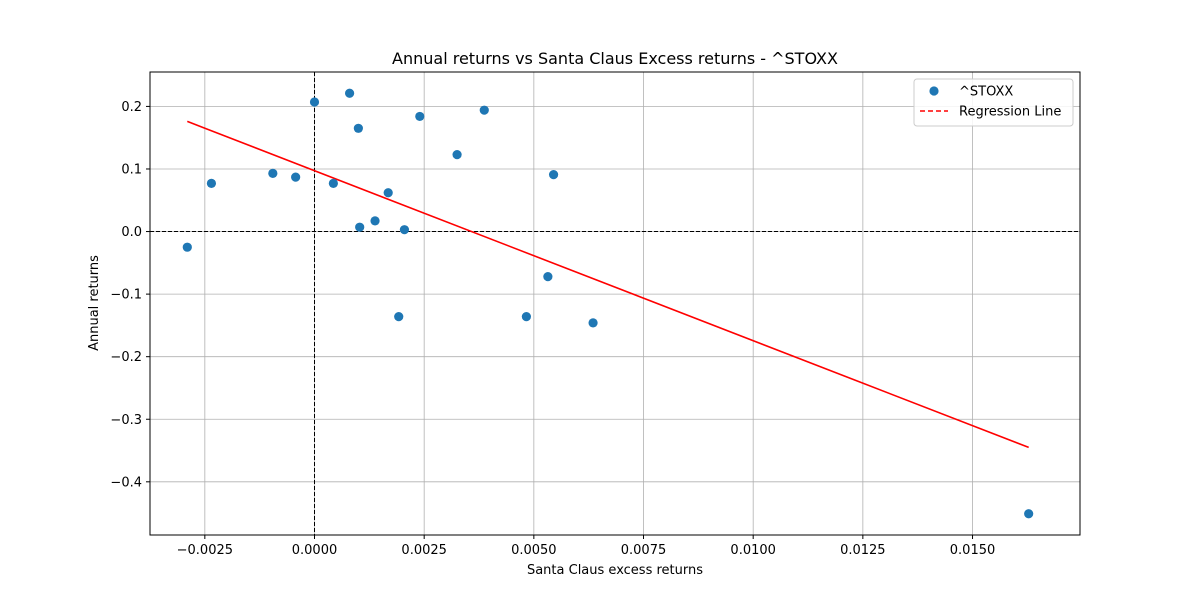 This screenshot has height=600, width=1200. Describe the element at coordinates (205, 550) in the screenshot. I see `x-tick-label: −0.0025` at that location.